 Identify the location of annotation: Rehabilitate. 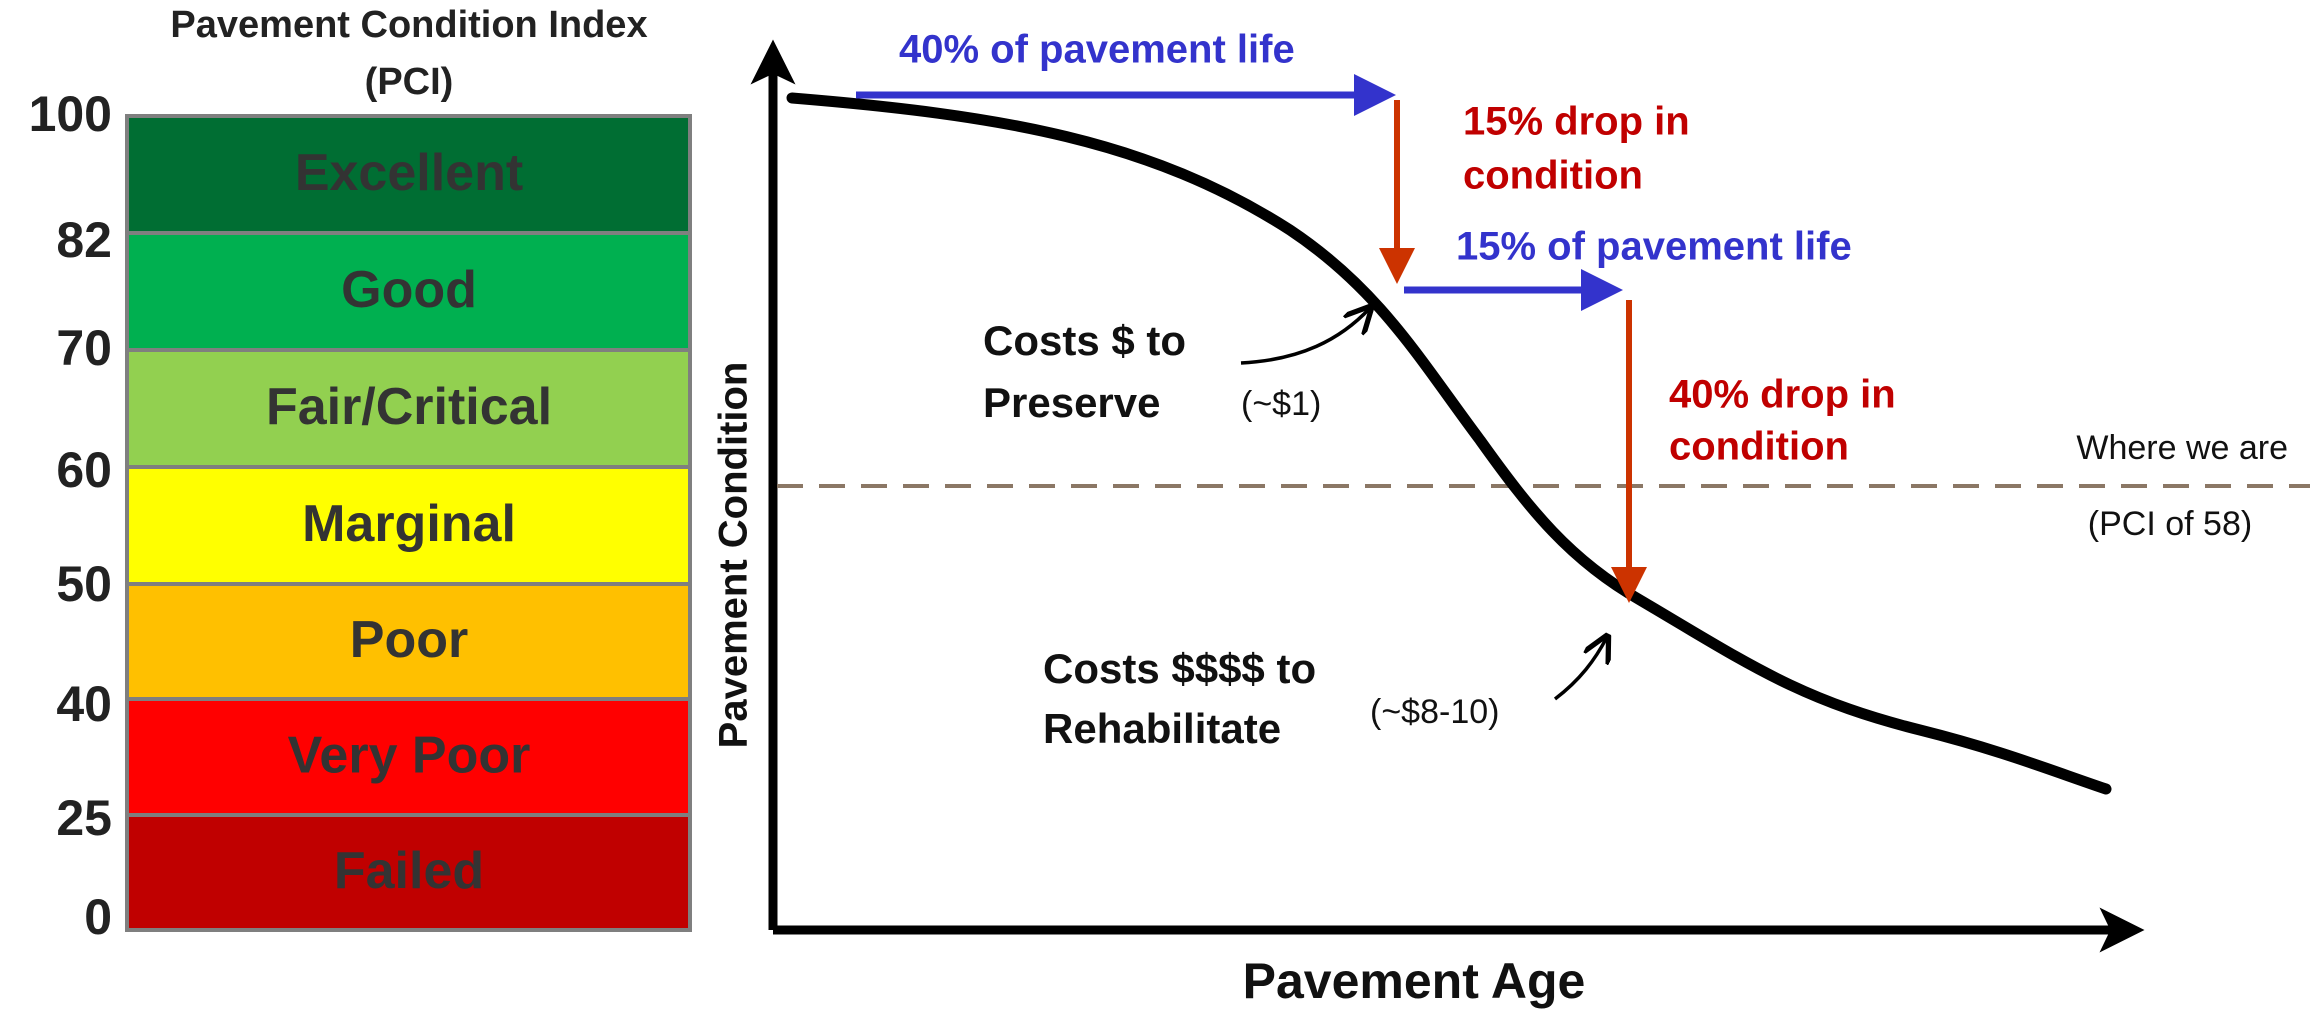
(1162, 728).